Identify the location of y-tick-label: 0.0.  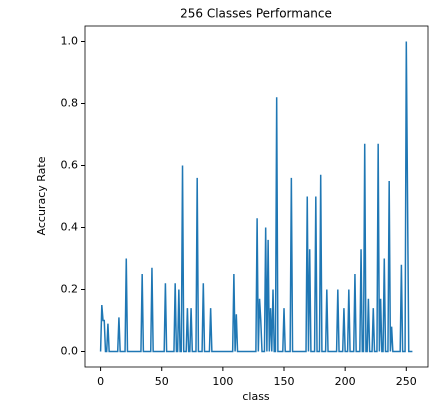
(70, 351).